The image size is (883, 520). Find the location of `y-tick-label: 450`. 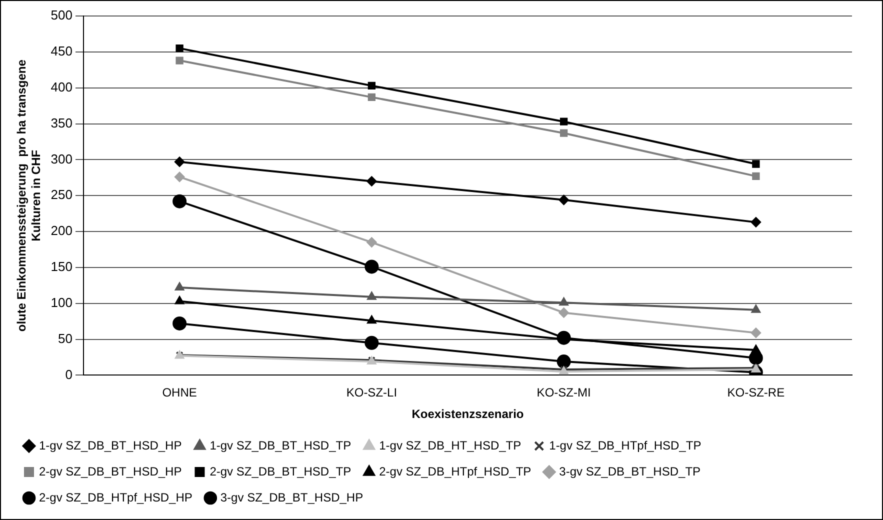

y-tick-label: 450 is located at coordinates (61, 51).